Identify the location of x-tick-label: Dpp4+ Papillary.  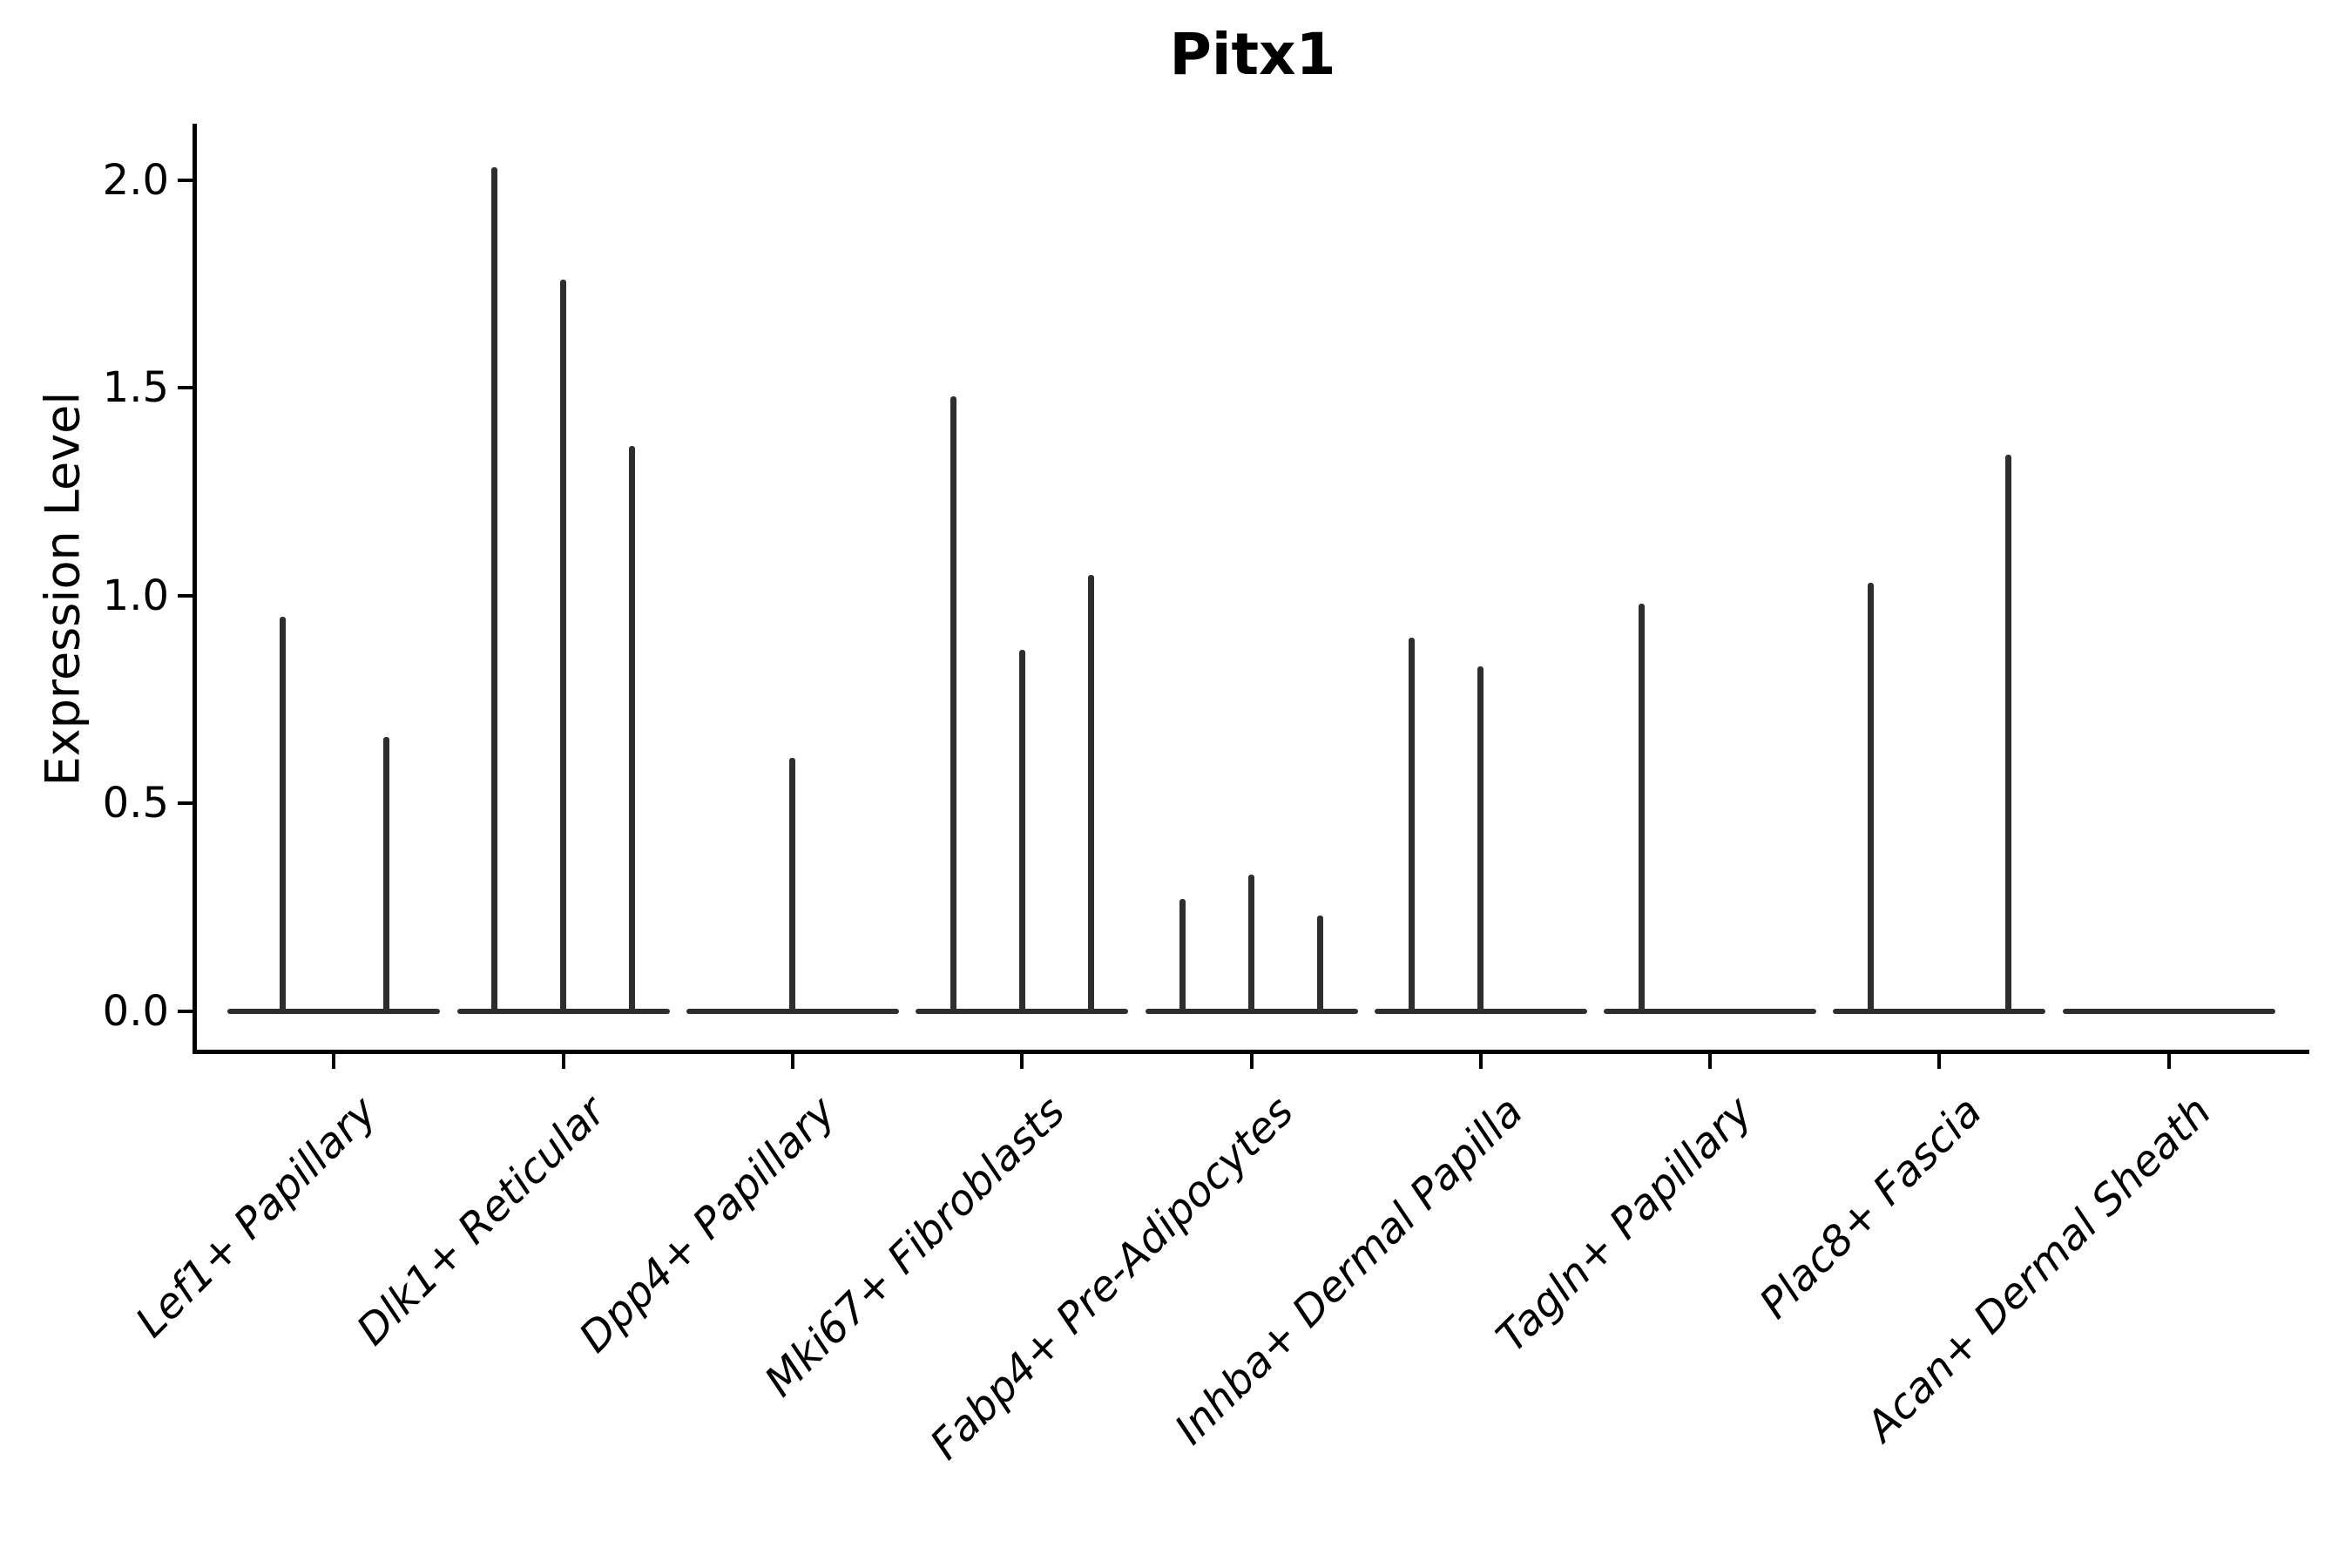
(707, 1224).